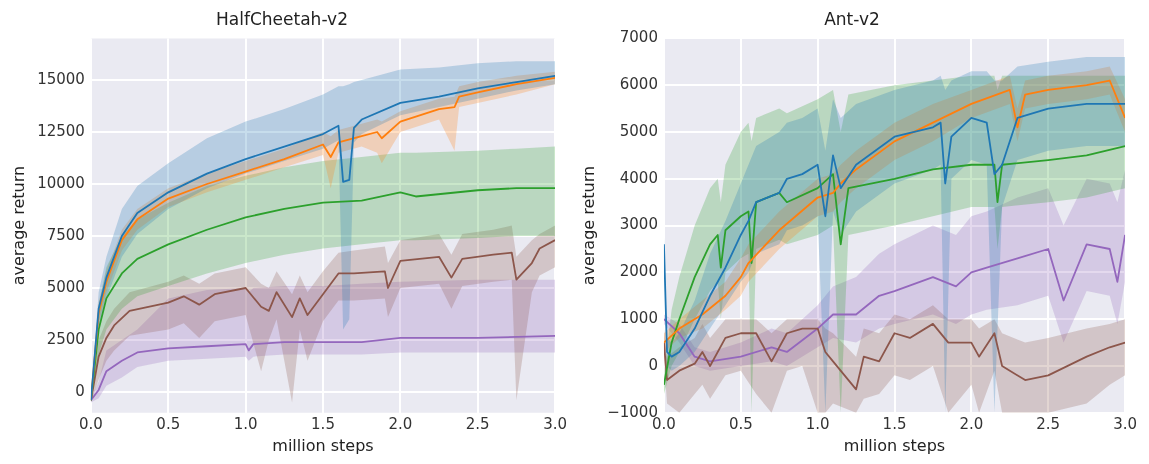 This screenshot has height=464, width=1149. What do you see at coordinates (852, 18) in the screenshot?
I see `chart-title: Ant-v2` at bounding box center [852, 18].